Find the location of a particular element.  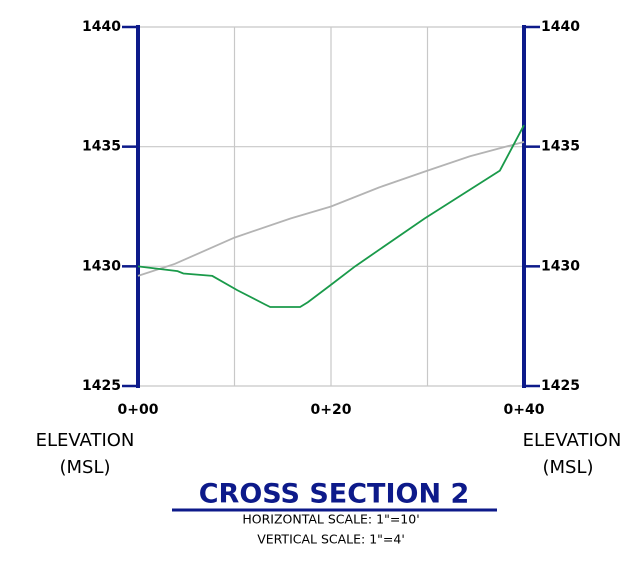

x-tick-label: 0+00 is located at coordinates (138, 410).